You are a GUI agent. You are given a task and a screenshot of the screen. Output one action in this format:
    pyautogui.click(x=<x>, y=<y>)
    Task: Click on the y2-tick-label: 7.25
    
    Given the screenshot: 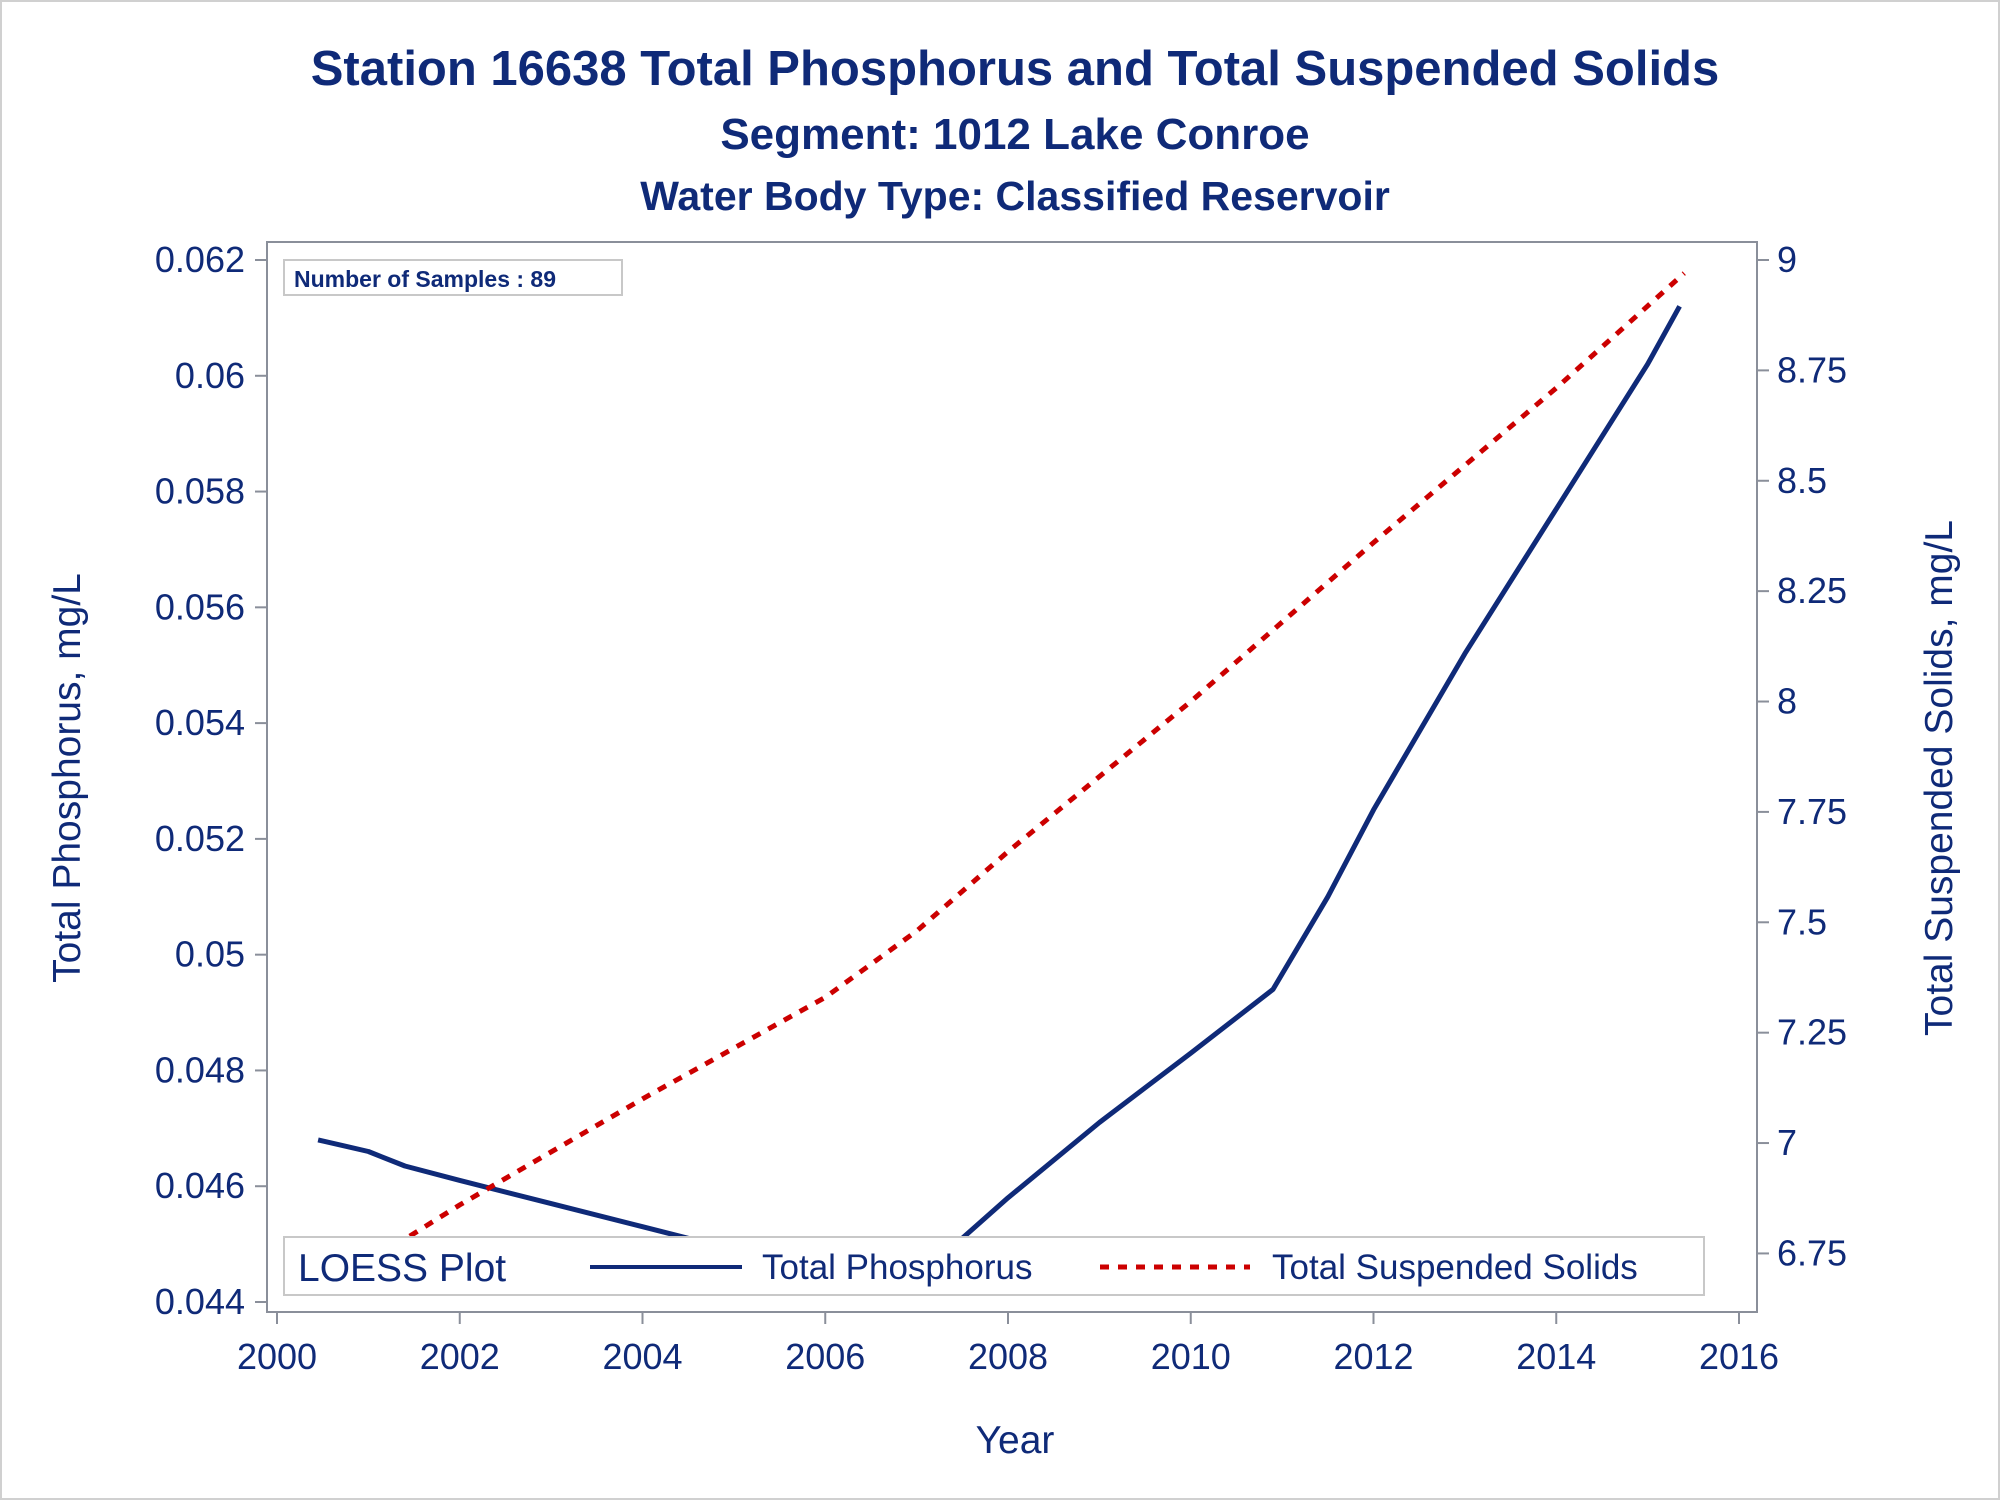 What is the action you would take?
    pyautogui.click(x=1812, y=1032)
    